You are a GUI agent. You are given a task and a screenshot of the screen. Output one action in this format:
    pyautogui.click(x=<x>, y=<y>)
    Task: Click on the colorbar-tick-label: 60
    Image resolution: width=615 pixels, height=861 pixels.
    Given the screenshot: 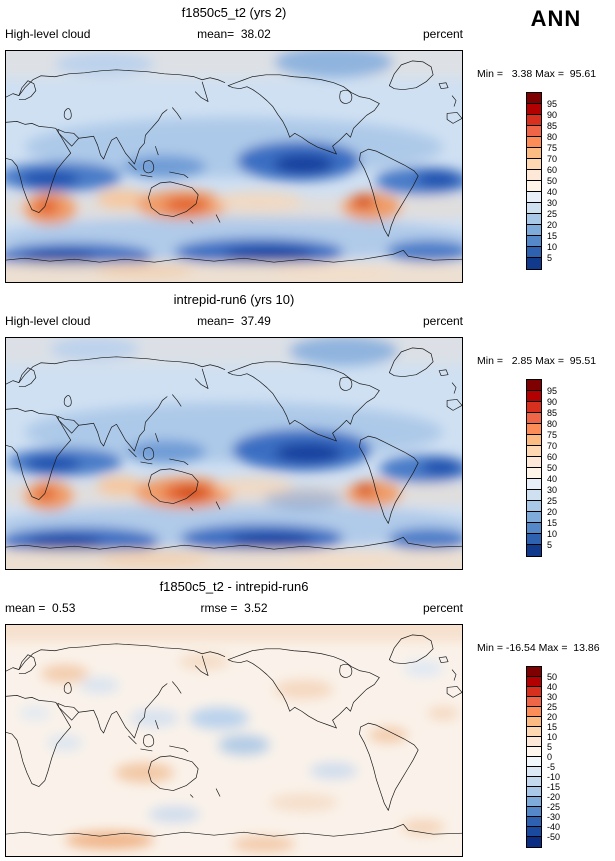 What is the action you would take?
    pyautogui.click(x=552, y=457)
    